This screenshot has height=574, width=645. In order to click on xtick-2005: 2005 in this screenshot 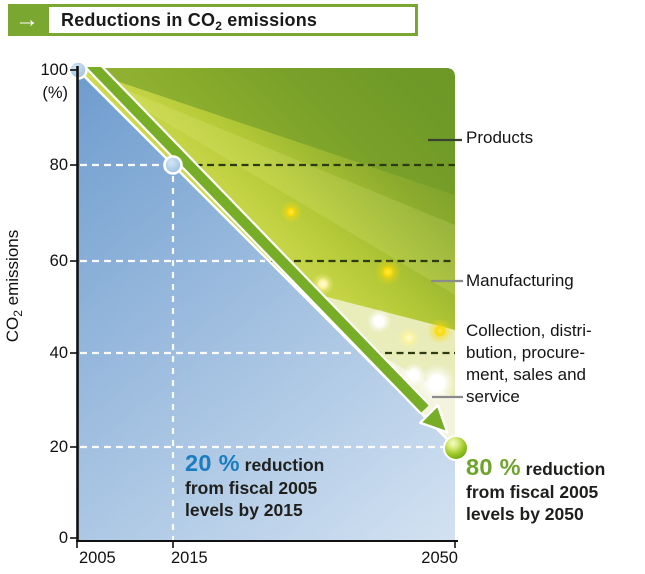, I will do `click(97, 558)`.